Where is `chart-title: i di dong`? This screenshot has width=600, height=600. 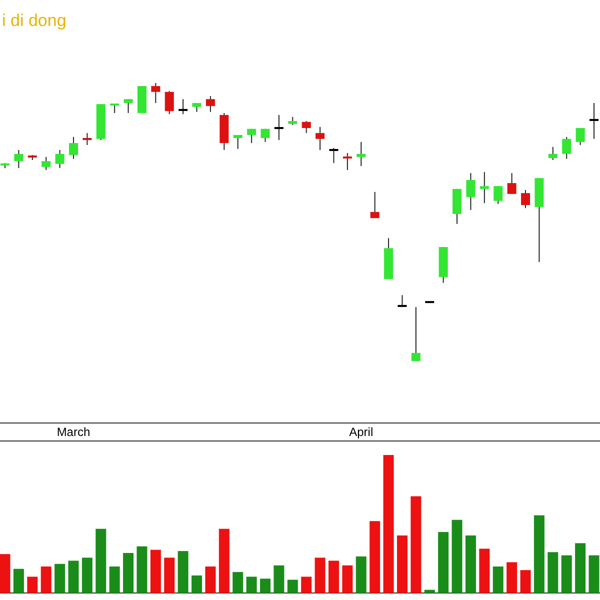 chart-title: i di dong is located at coordinates (34, 20).